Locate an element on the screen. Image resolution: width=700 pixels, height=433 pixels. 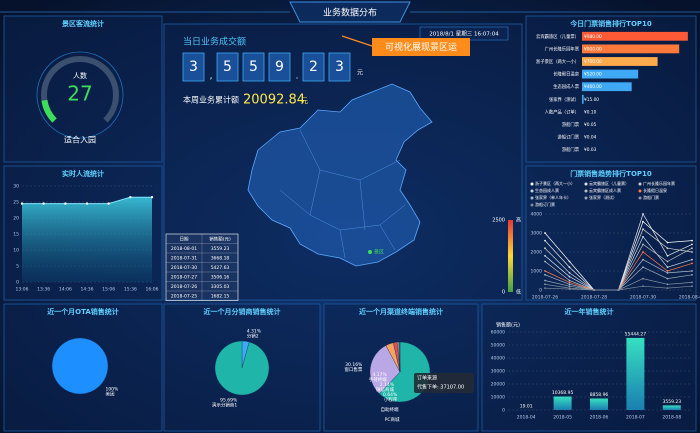
y-tick-label: 1000 is located at coordinates (537, 272).